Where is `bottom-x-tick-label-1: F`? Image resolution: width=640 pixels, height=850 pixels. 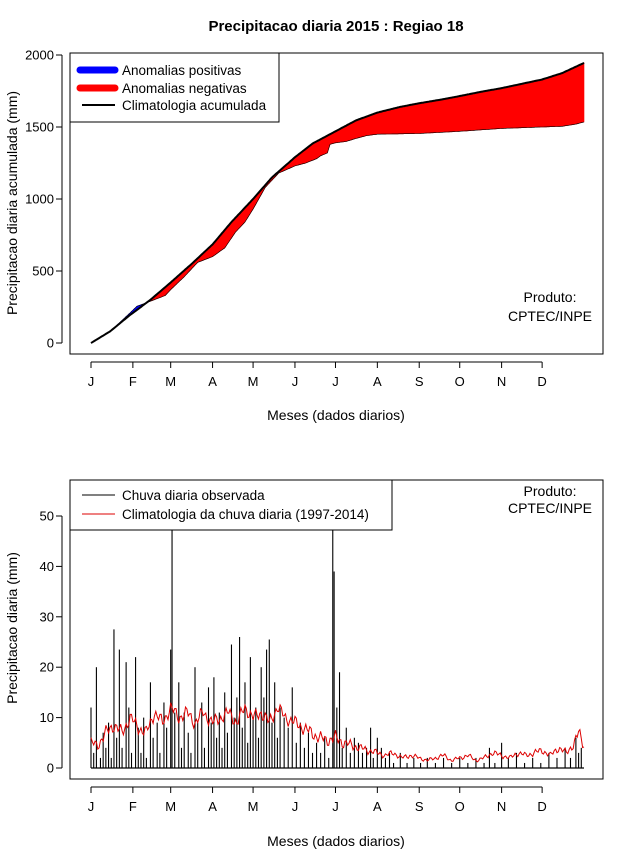
bottom-x-tick-label-1: F is located at coordinates (133, 806).